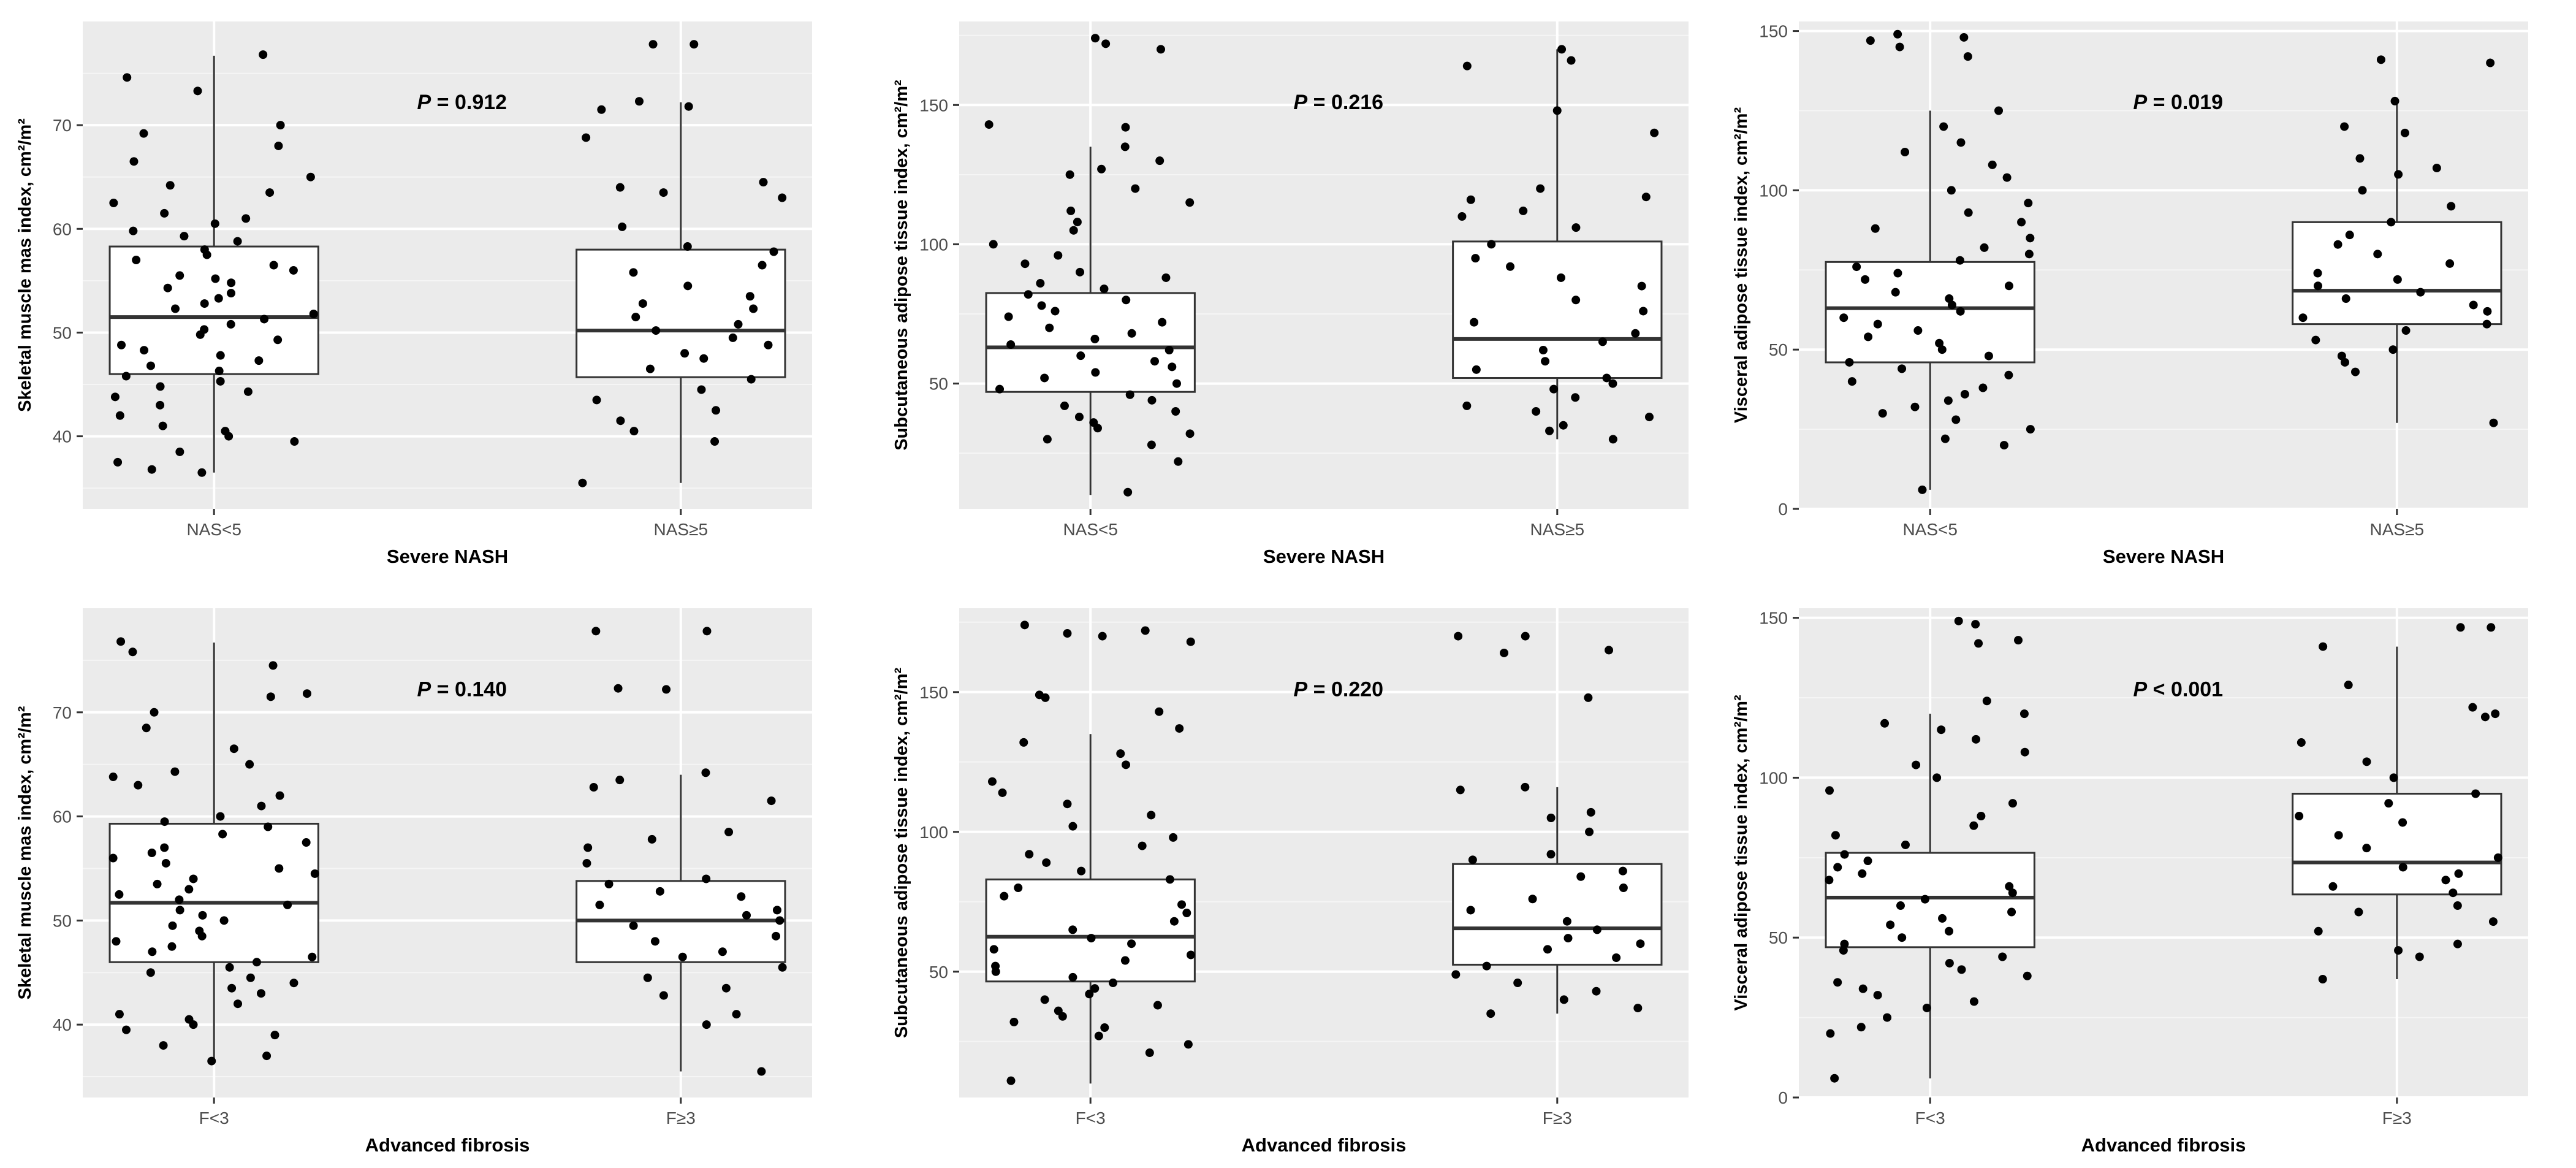 The height and width of the screenshot is (1168, 2576). I want to click on p-value-text: = 0.220, so click(1345, 690).